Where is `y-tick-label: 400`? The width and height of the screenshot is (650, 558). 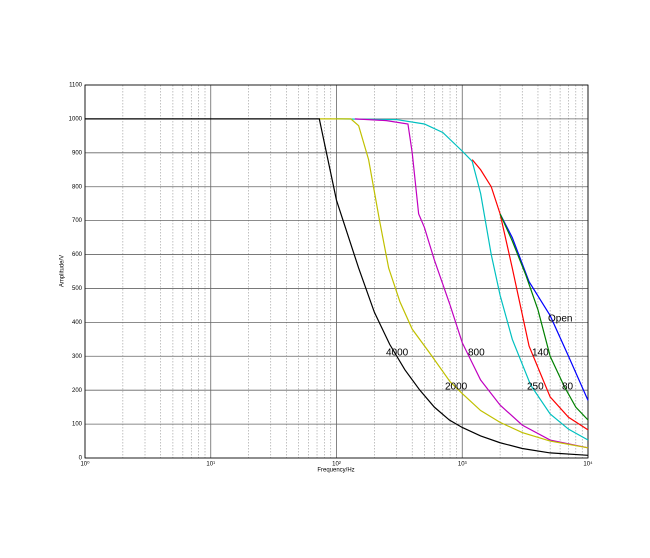
y-tick-label: 400 is located at coordinates (77, 323).